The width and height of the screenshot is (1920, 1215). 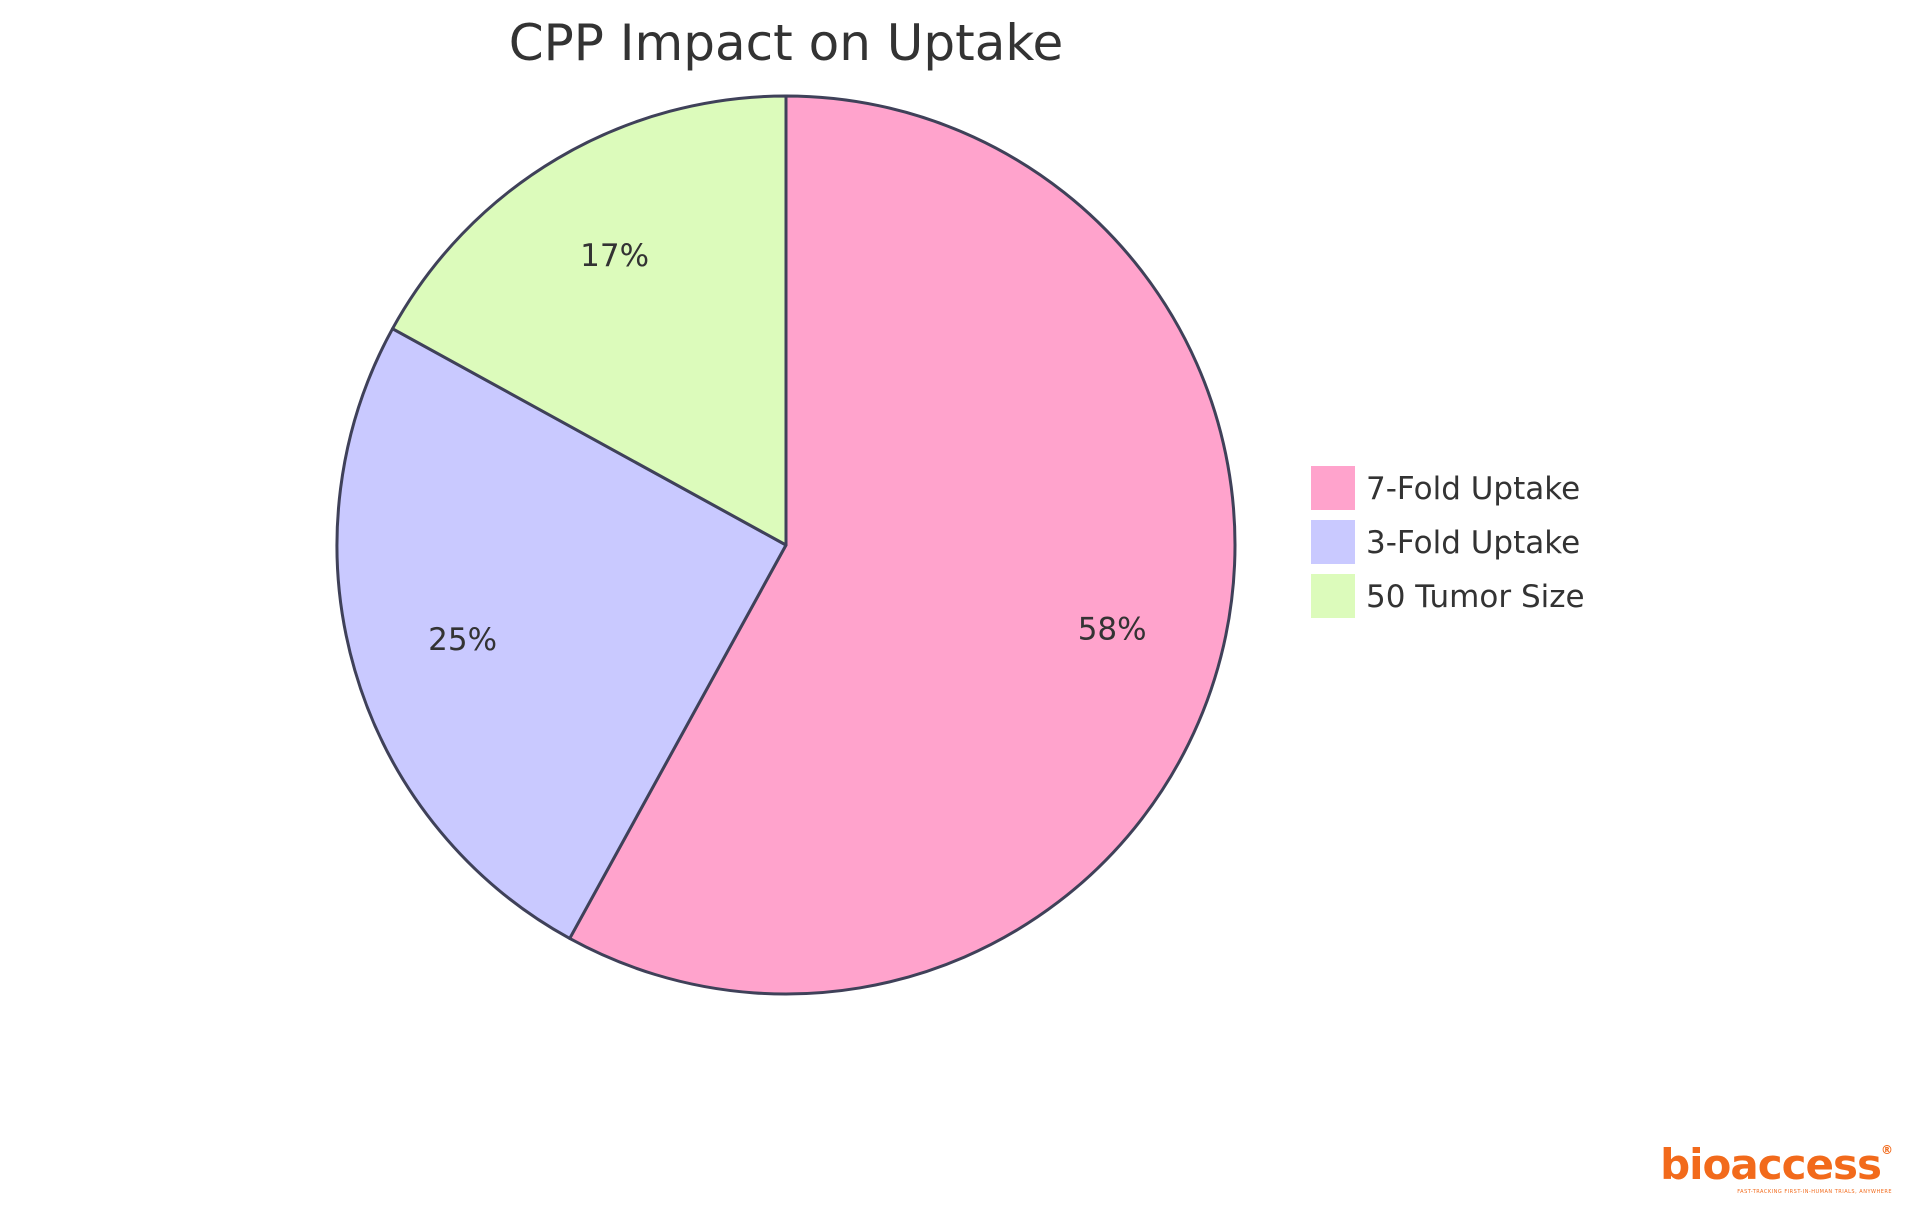 I want to click on slice-label-1: 58%, so click(x=1112, y=630).